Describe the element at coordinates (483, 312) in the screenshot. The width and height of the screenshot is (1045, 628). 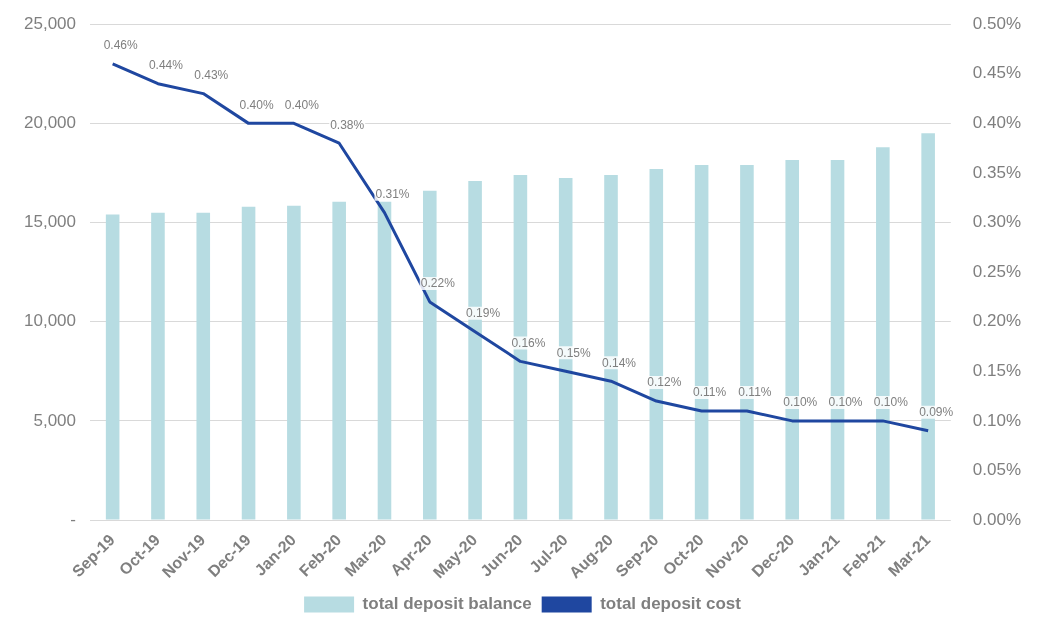
I see `data-label: 0.19%` at that location.